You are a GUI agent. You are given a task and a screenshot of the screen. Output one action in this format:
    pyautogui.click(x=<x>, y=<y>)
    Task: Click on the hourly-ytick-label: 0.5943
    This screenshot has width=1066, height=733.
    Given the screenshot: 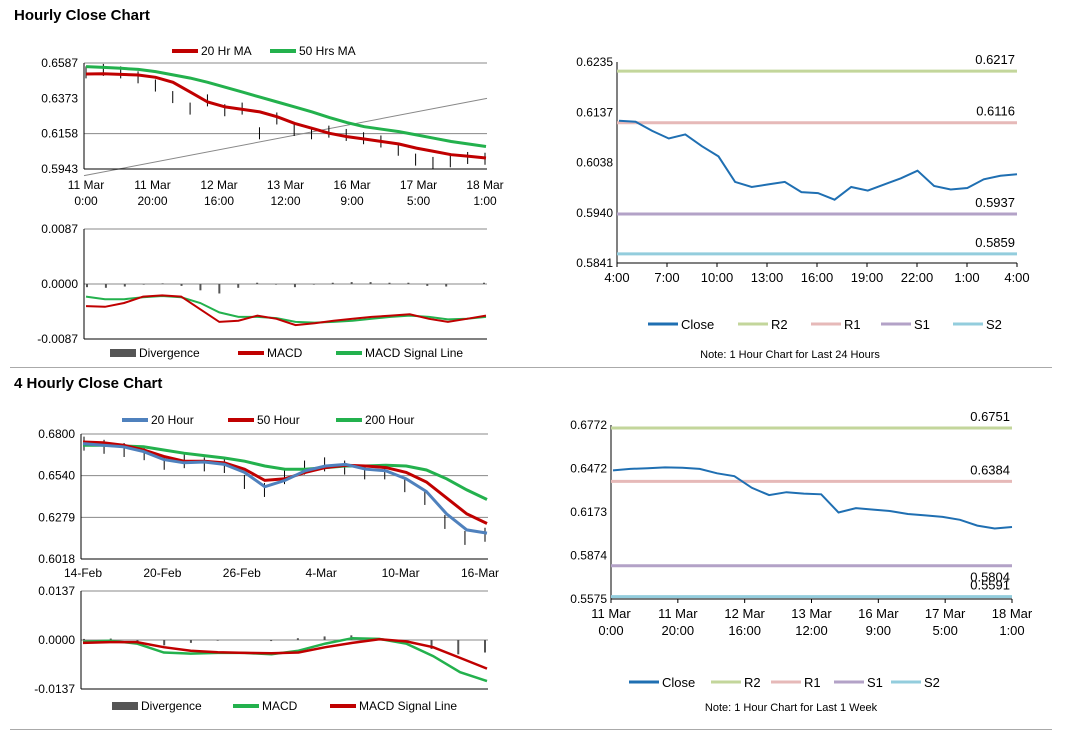 What is the action you would take?
    pyautogui.click(x=59, y=169)
    